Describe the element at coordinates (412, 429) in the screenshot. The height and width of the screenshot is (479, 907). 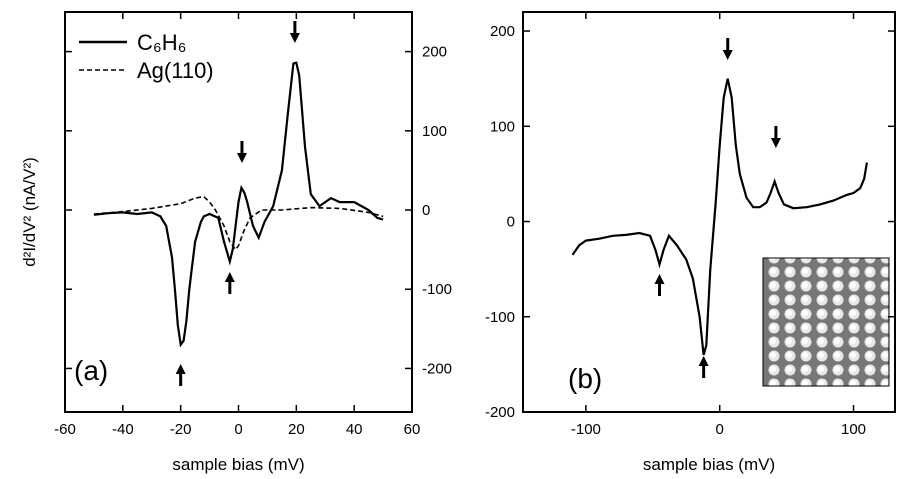
I see `x-tick-label: 60` at that location.